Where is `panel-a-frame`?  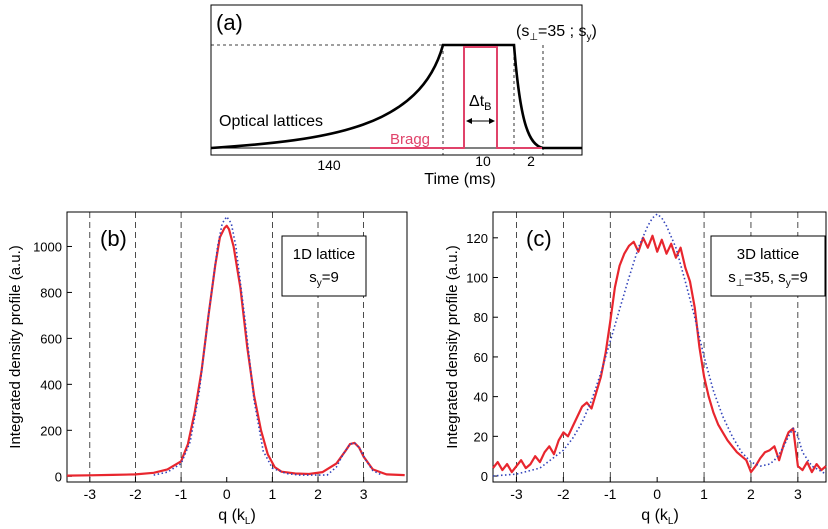
panel-a-frame is located at coordinates (396, 80).